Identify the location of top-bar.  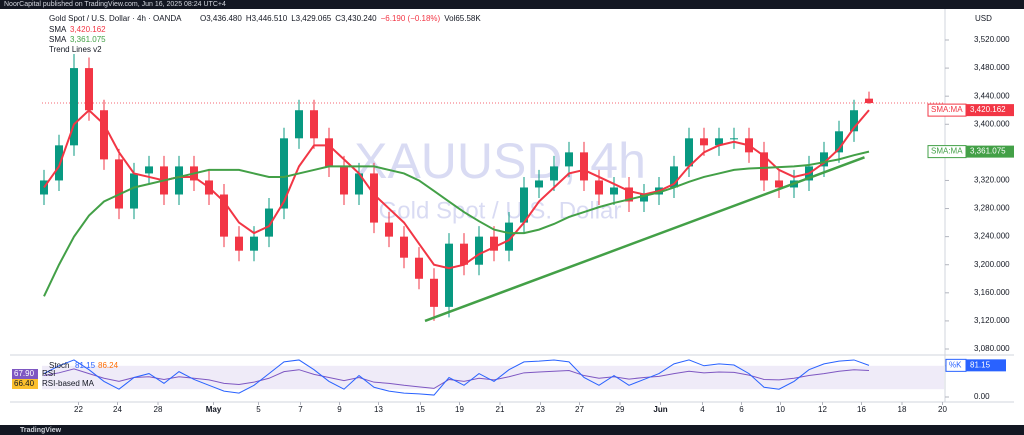
(512, 4).